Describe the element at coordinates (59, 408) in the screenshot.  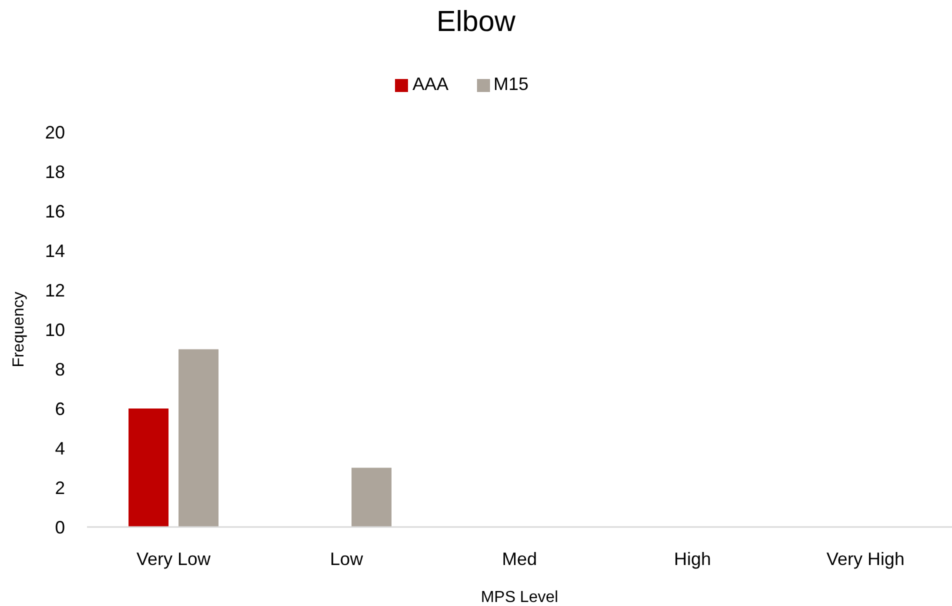
I see `y-tick-label: 6` at that location.